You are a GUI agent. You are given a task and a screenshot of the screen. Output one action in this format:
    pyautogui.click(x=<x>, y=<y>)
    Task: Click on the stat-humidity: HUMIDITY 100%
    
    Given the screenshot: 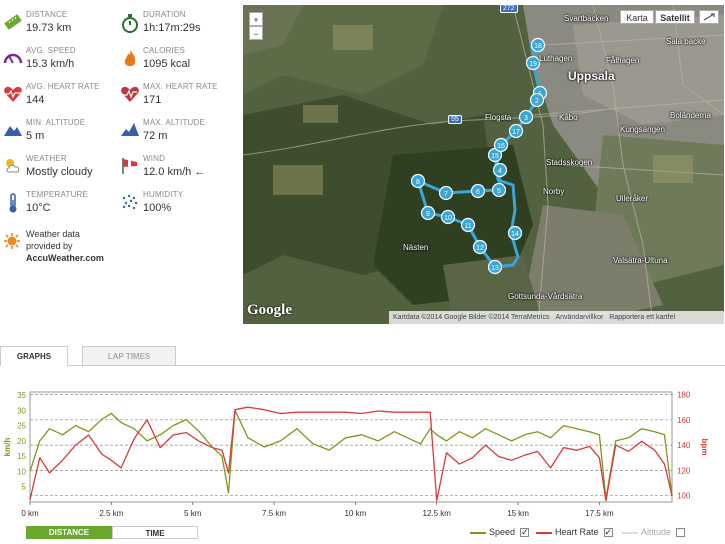 What is the action you would take?
    pyautogui.click(x=176, y=205)
    